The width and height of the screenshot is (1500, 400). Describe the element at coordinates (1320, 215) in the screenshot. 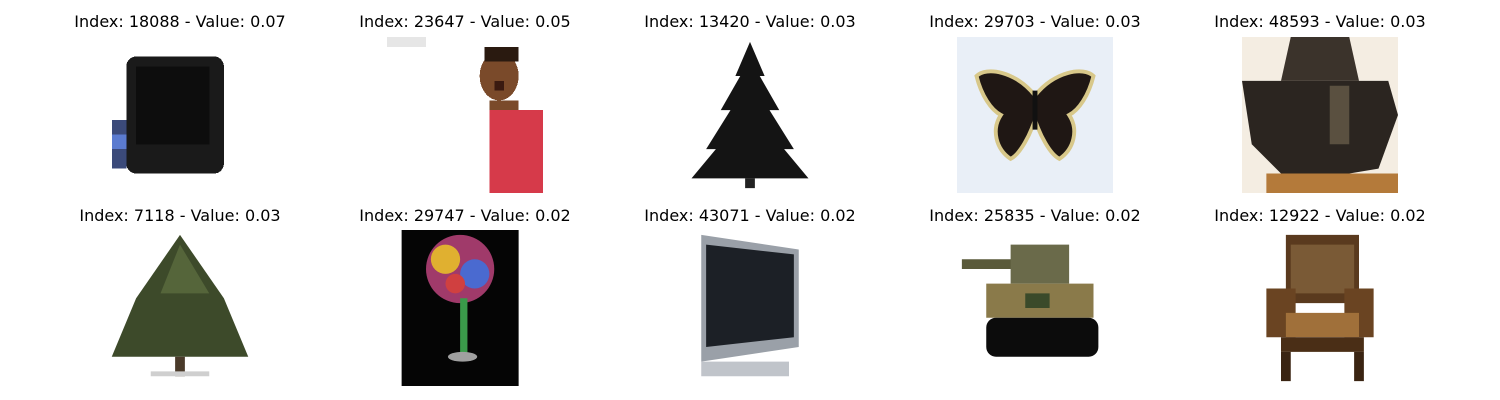

I see `panel-title: Index: 12922 - Value: 0.02` at that location.